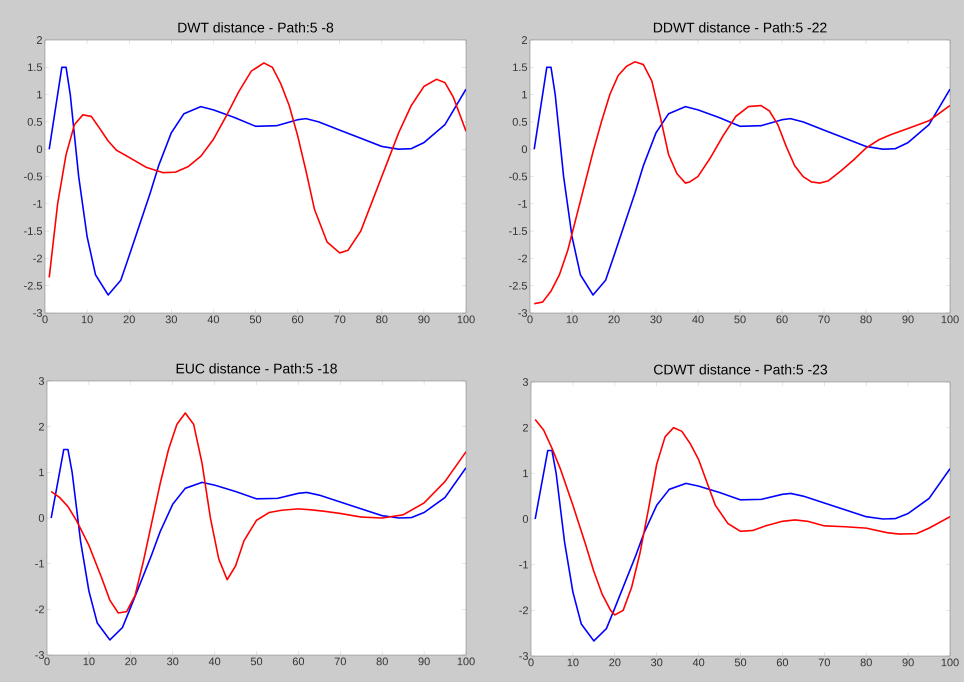 The image size is (964, 682). What do you see at coordinates (256, 368) in the screenshot?
I see `chart-title: EUC distance - Path:5 -18` at bounding box center [256, 368].